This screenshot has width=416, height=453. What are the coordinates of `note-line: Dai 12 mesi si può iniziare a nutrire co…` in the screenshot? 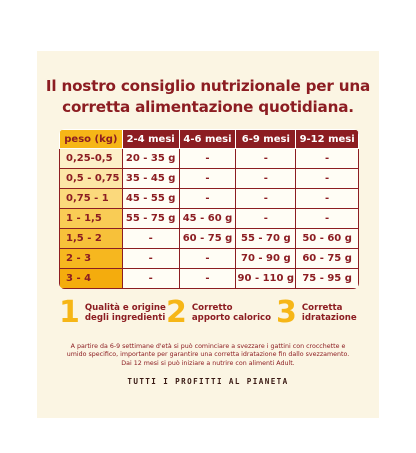 It's located at (208, 363).